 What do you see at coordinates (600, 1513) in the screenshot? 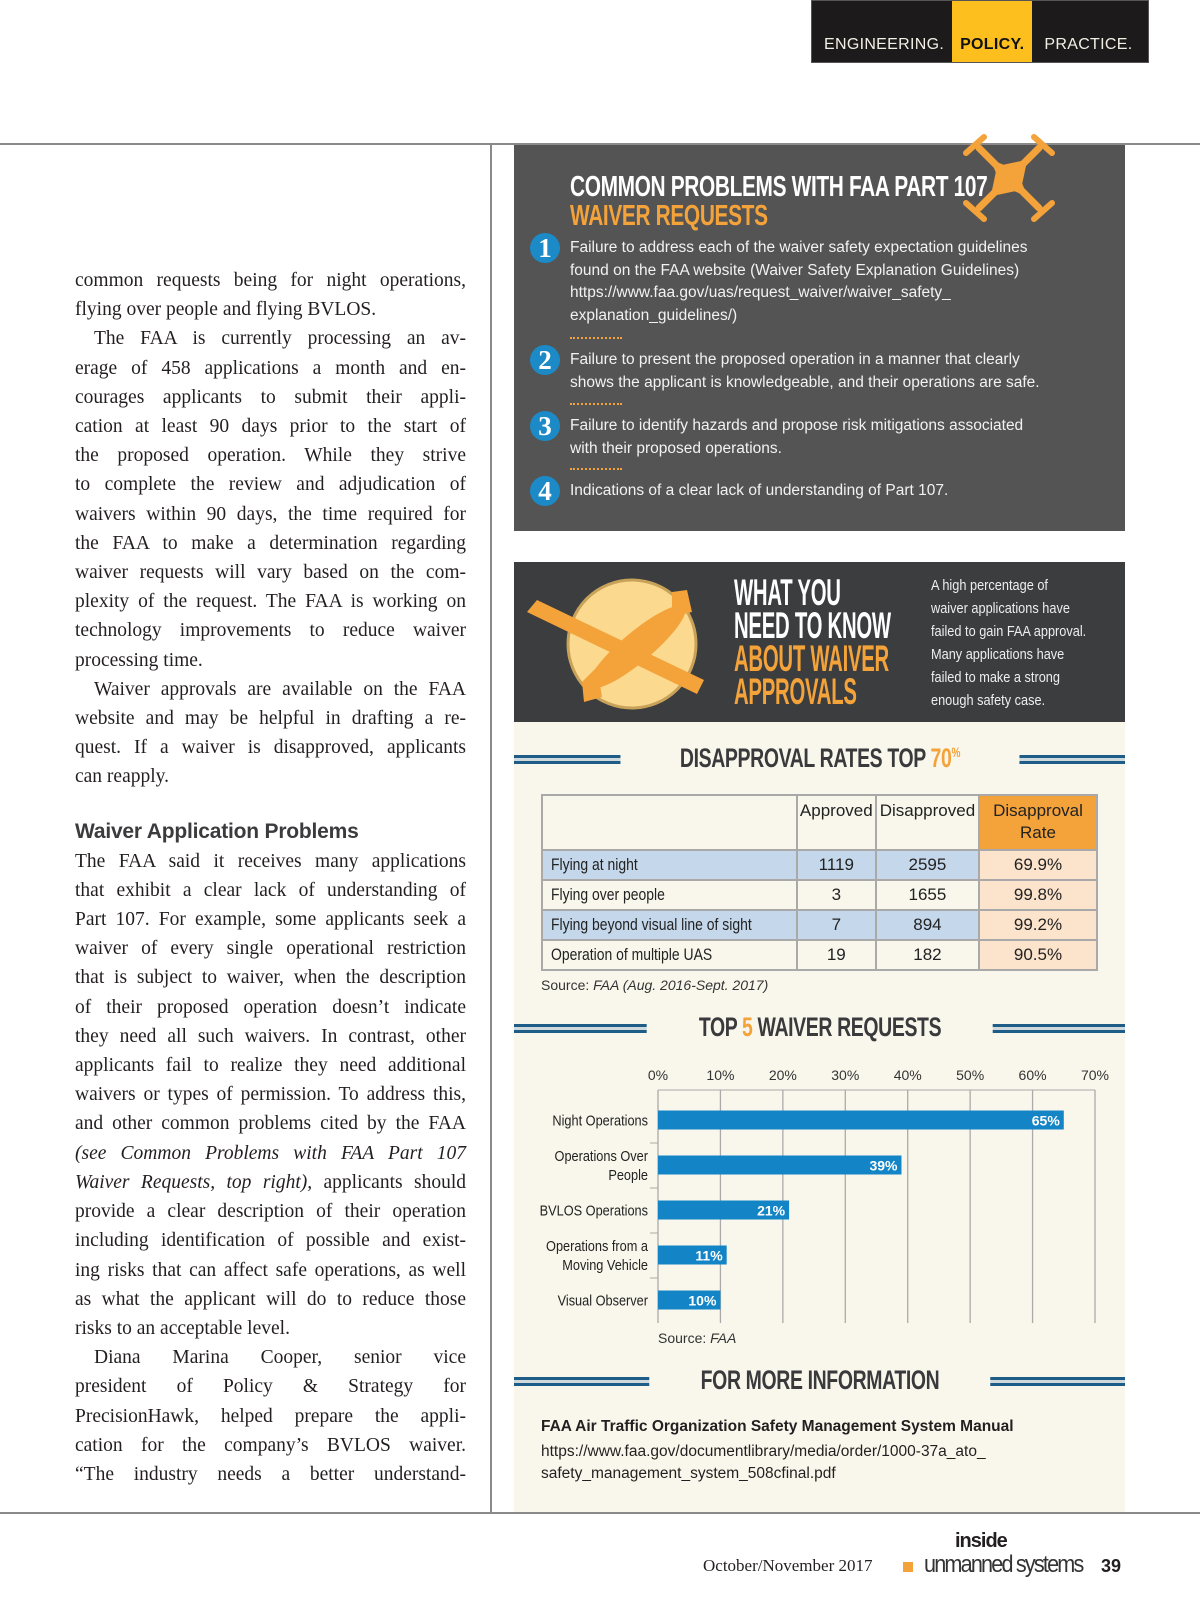
I see `bottom-rule` at bounding box center [600, 1513].